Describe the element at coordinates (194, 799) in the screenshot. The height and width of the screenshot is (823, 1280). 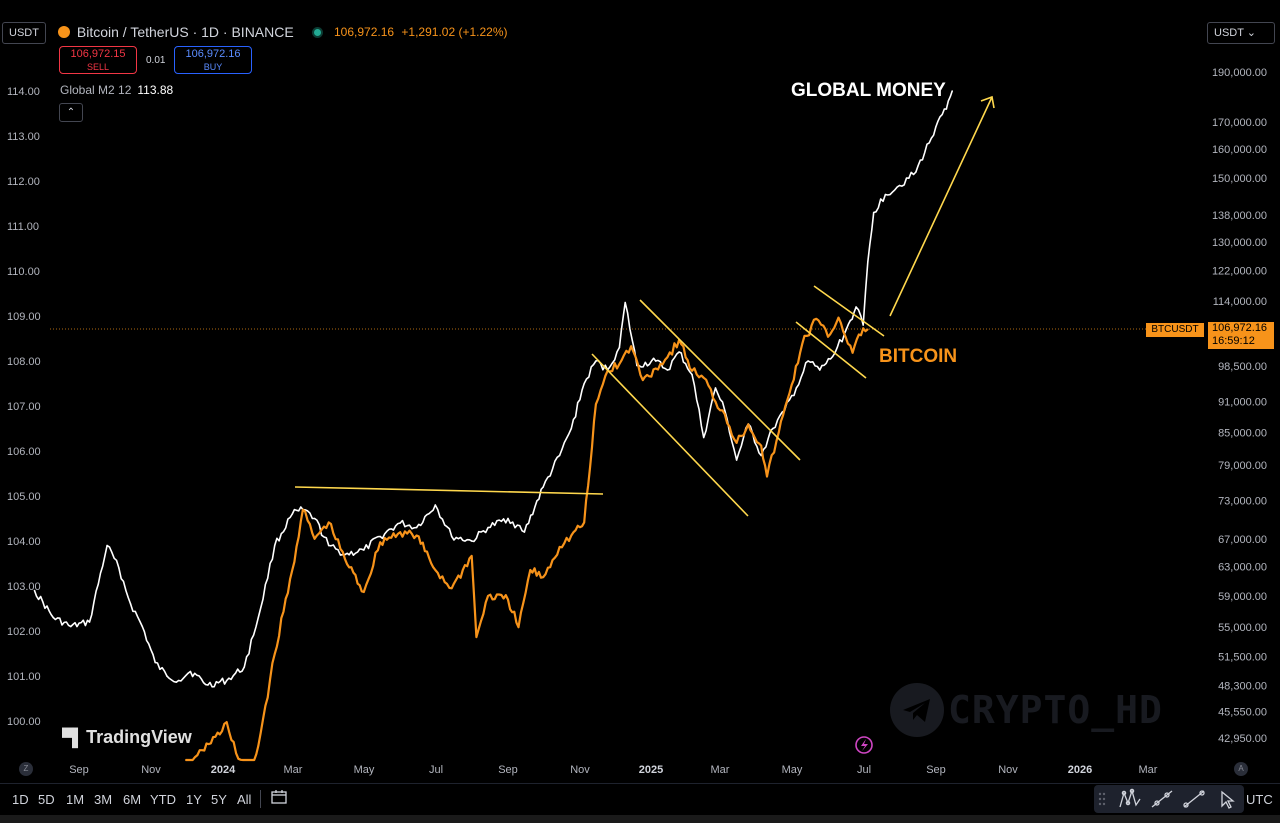
I see `timeframe-1y: 1Y` at that location.